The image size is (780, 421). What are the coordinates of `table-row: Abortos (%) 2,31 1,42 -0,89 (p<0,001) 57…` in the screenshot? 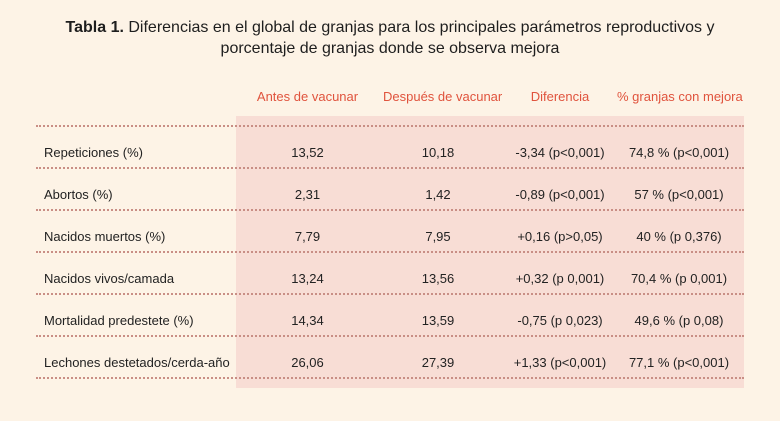 It's located at (390, 196).